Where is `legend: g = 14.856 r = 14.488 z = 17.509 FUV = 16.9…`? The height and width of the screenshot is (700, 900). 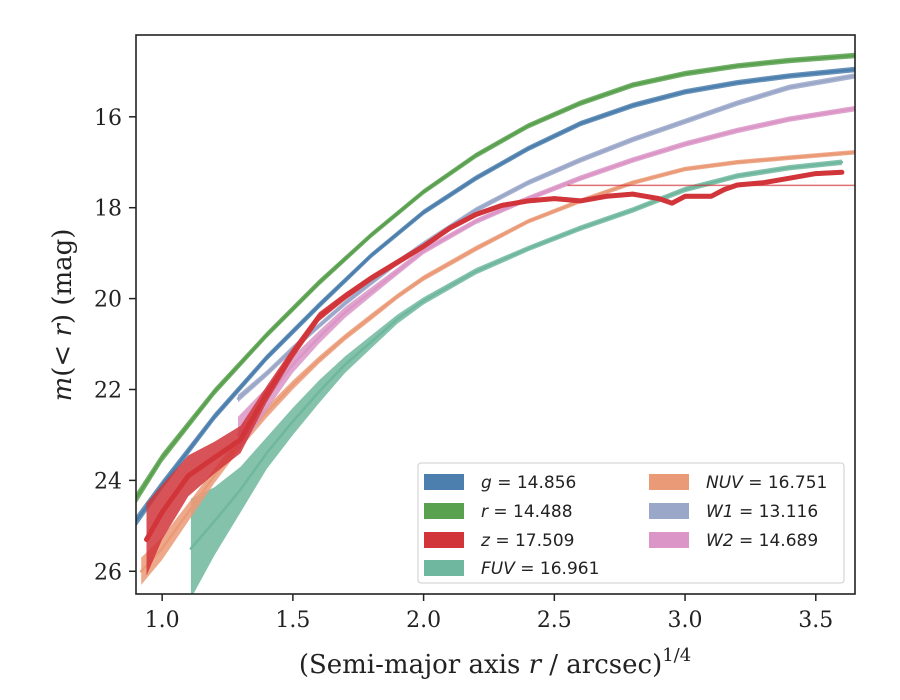 legend: g = 14.856 r = 14.488 z = 17.509 FUV = 16.9… is located at coordinates (631, 523).